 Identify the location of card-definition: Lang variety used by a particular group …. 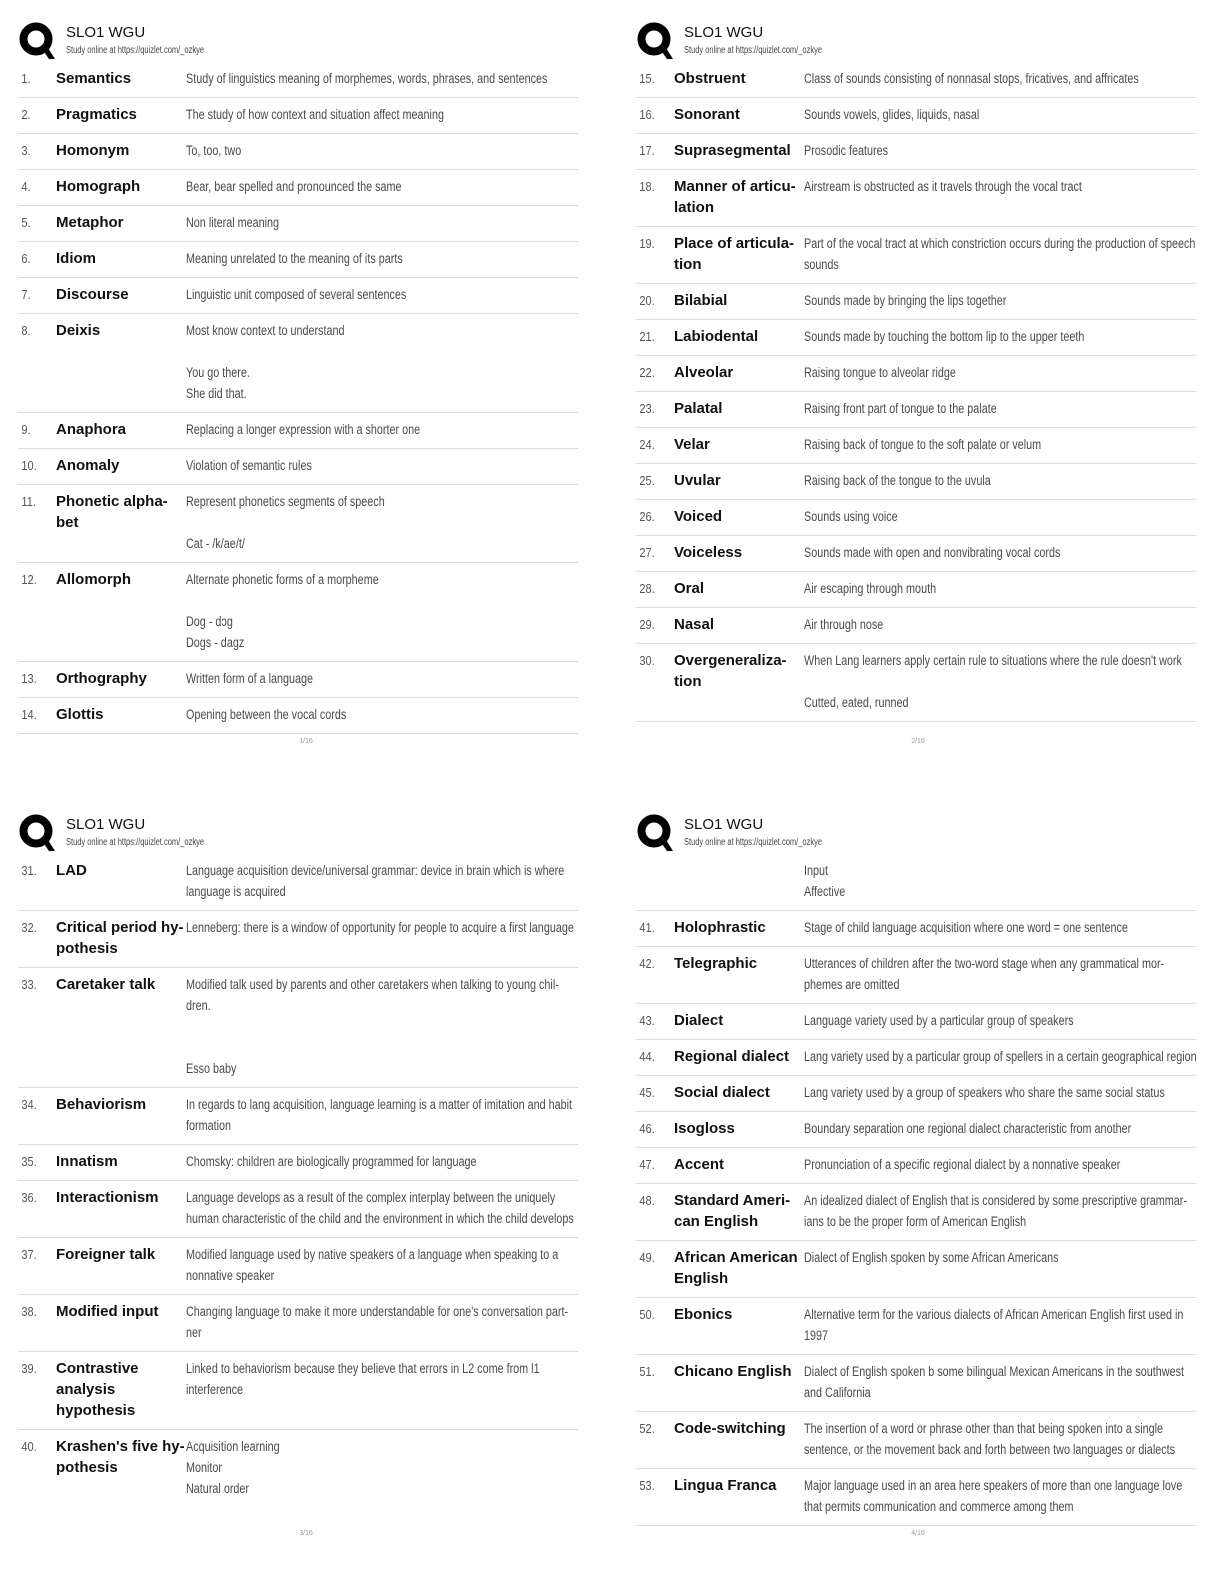
(1014, 1056).